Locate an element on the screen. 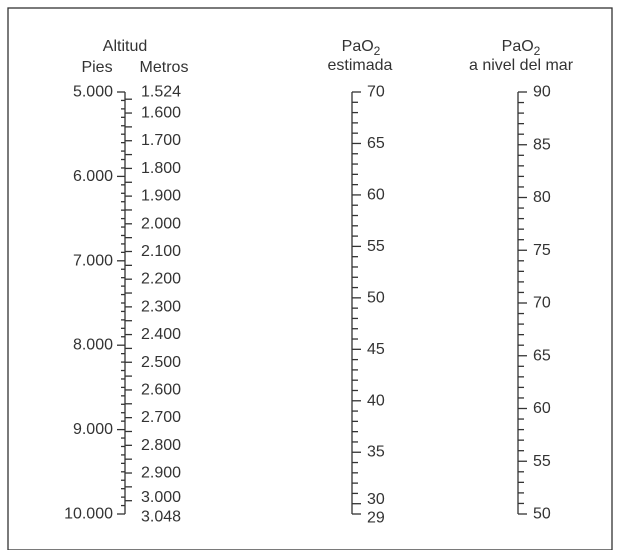 This screenshot has width=621, height=550. meters-tick-label: 2.500 is located at coordinates (161, 362).